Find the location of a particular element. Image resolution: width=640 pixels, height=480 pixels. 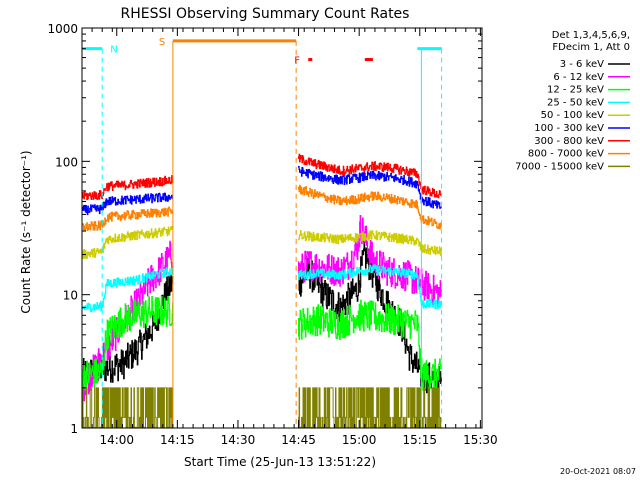

x-tick-label-3: 14:45 is located at coordinates (298, 440).